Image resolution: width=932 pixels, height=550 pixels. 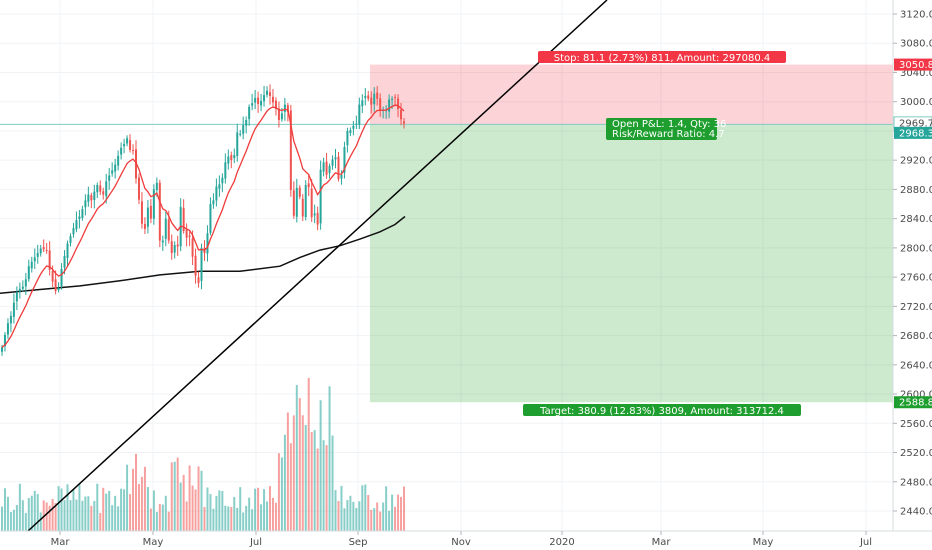 What do you see at coordinates (916, 278) in the screenshot?
I see `price-tick-label: 2760.0` at bounding box center [916, 278].